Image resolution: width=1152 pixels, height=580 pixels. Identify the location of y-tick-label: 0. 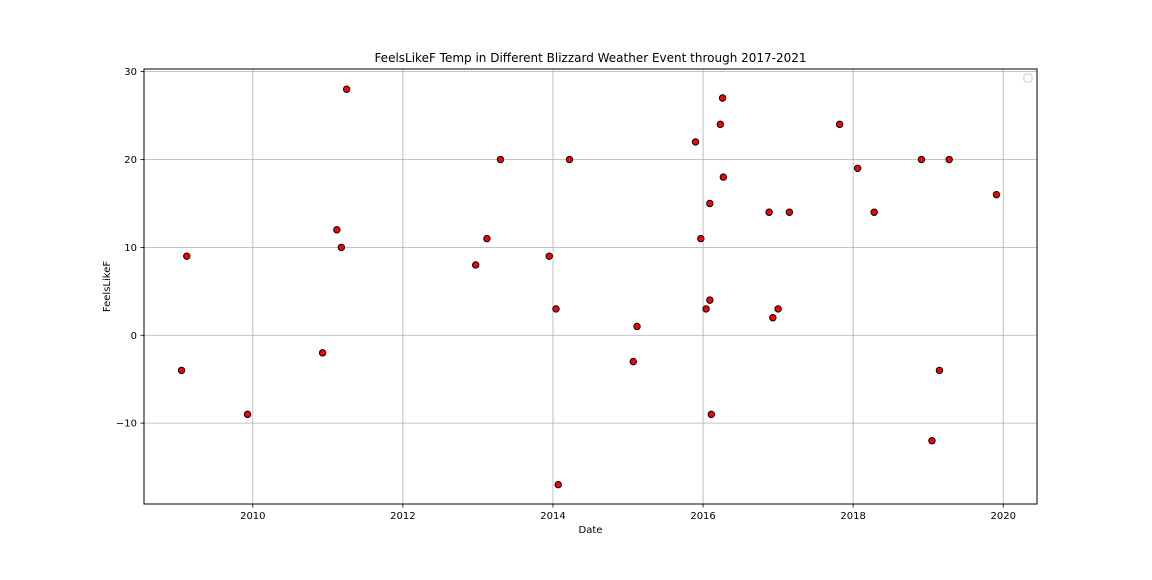
(134, 336).